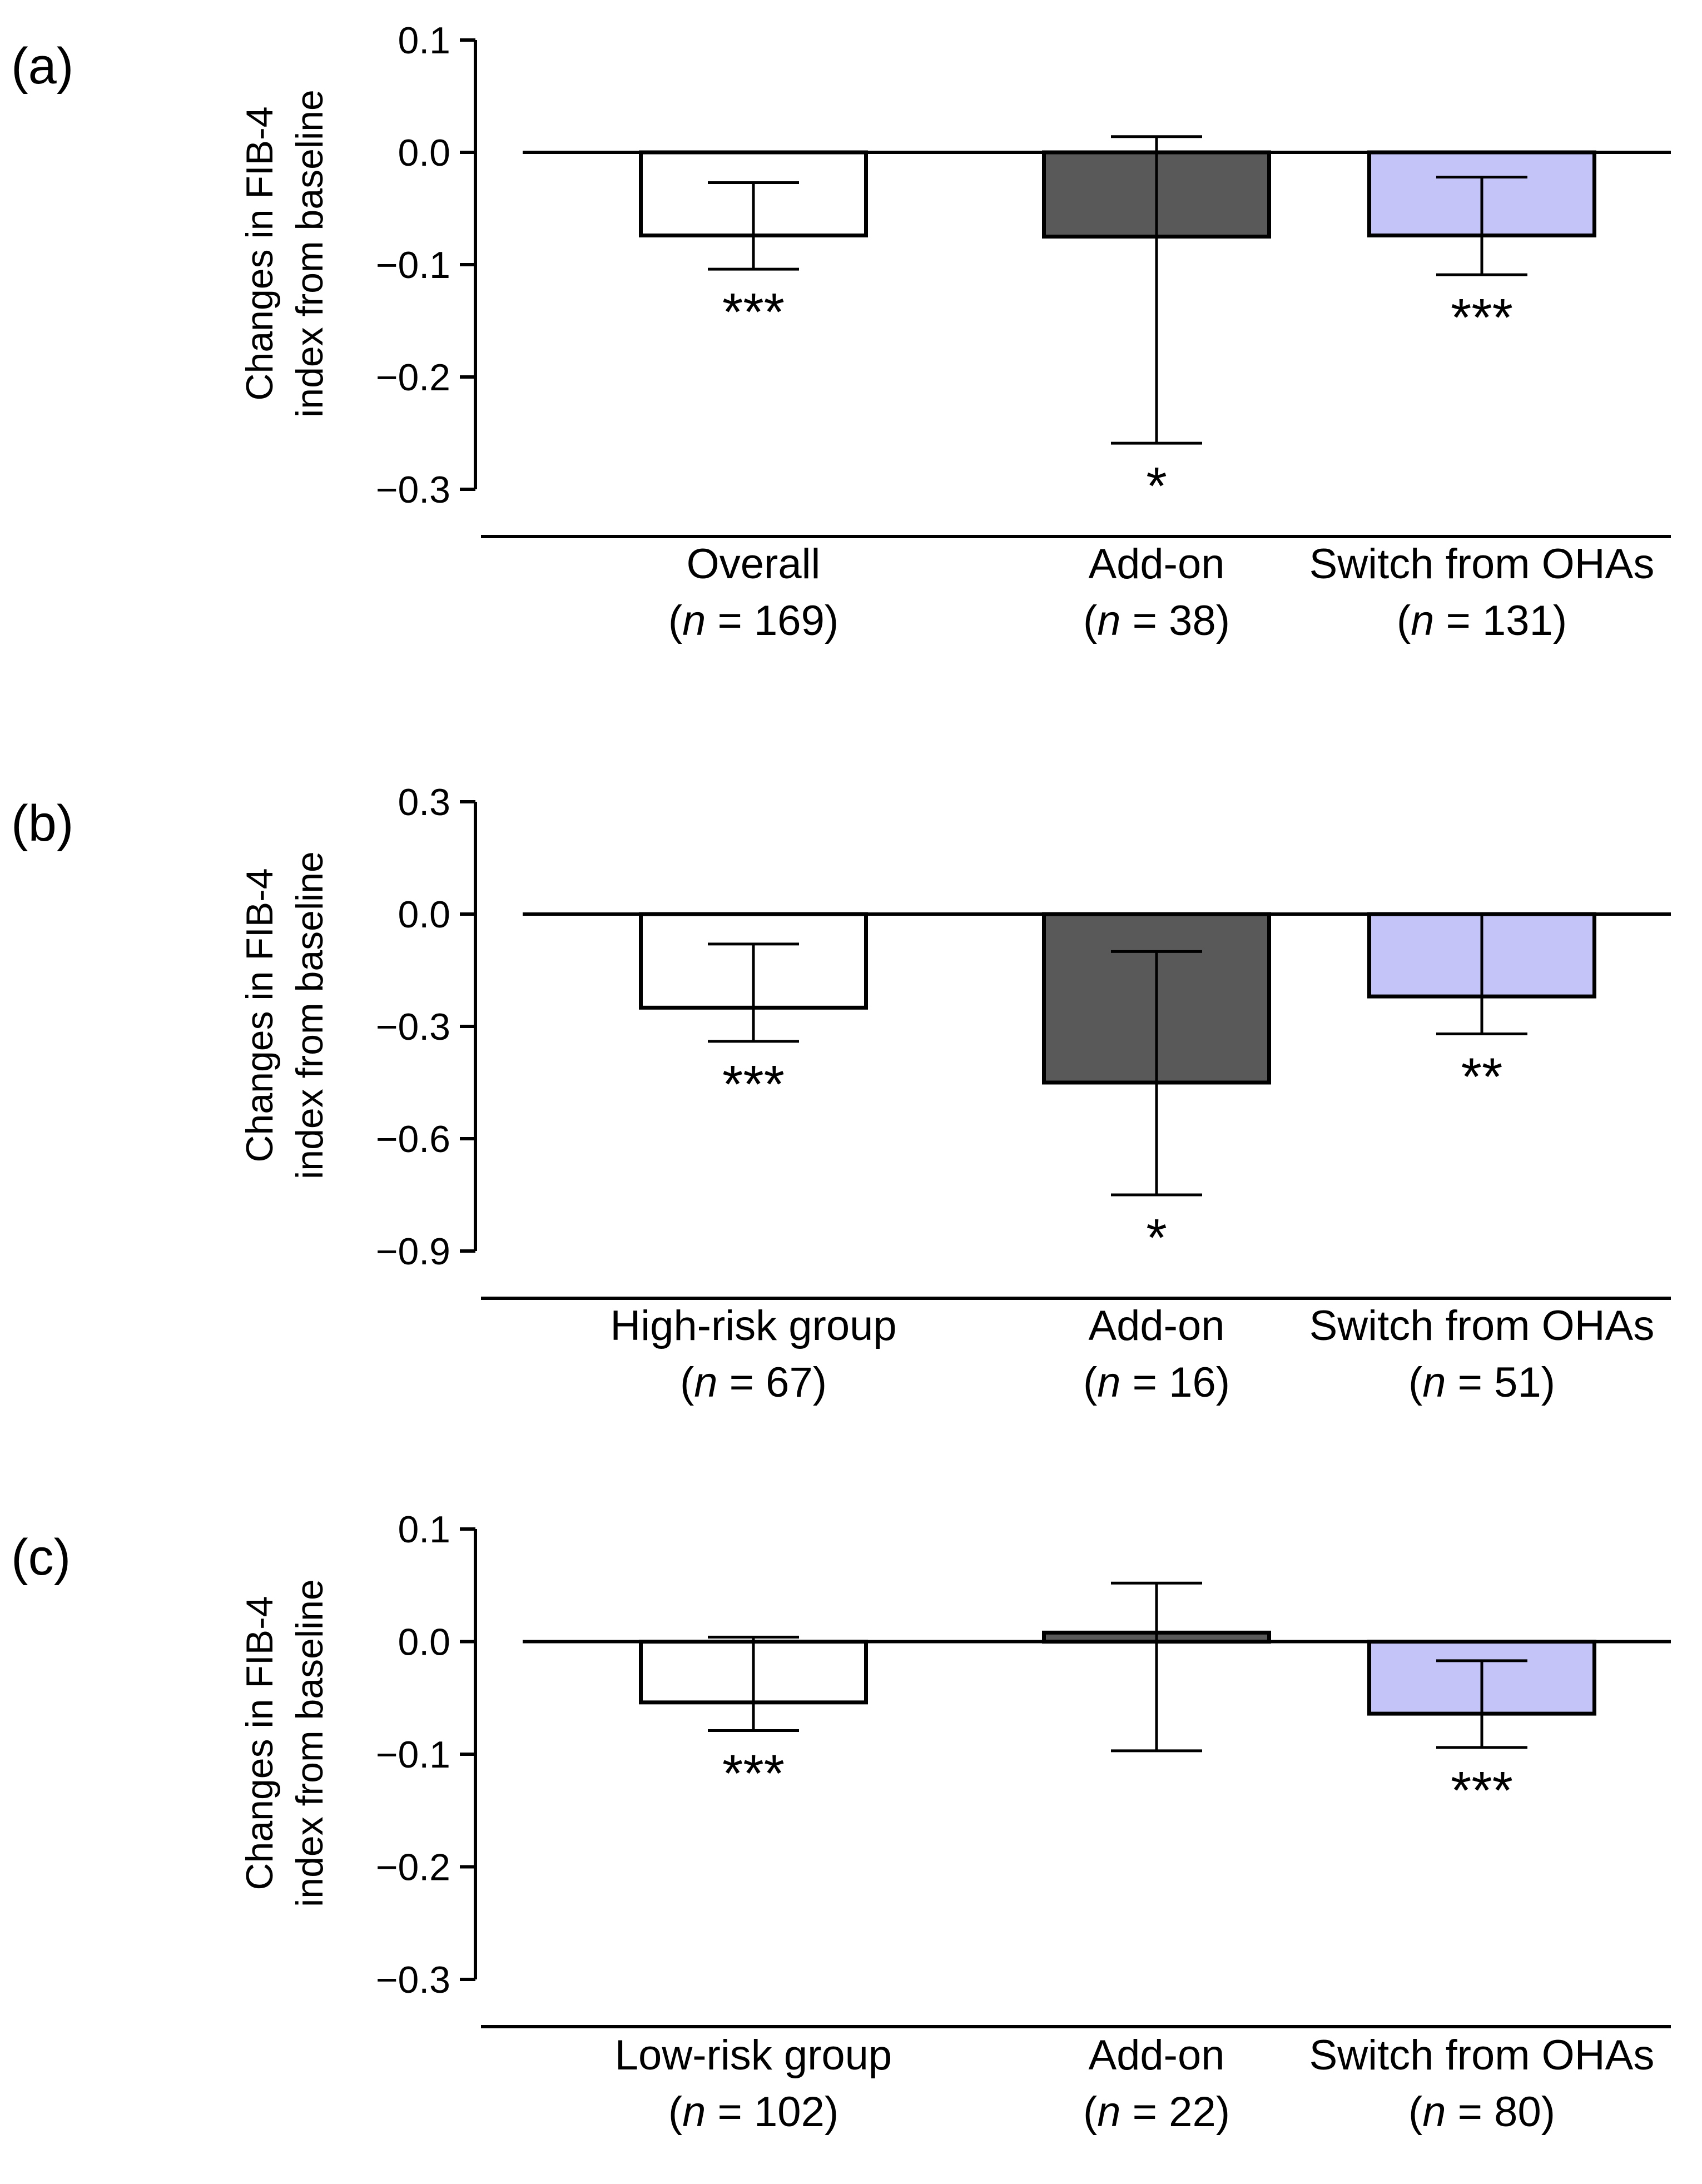 The image size is (1702, 2184). What do you see at coordinates (310, 254) in the screenshot?
I see `y-axis-label-a-line2: index from baseline` at bounding box center [310, 254].